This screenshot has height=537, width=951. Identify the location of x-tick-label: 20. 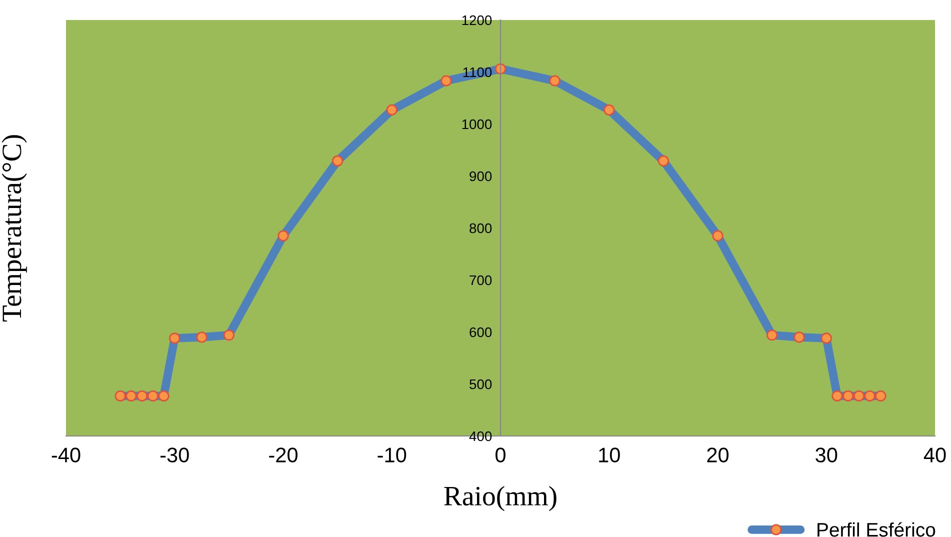
(718, 455).